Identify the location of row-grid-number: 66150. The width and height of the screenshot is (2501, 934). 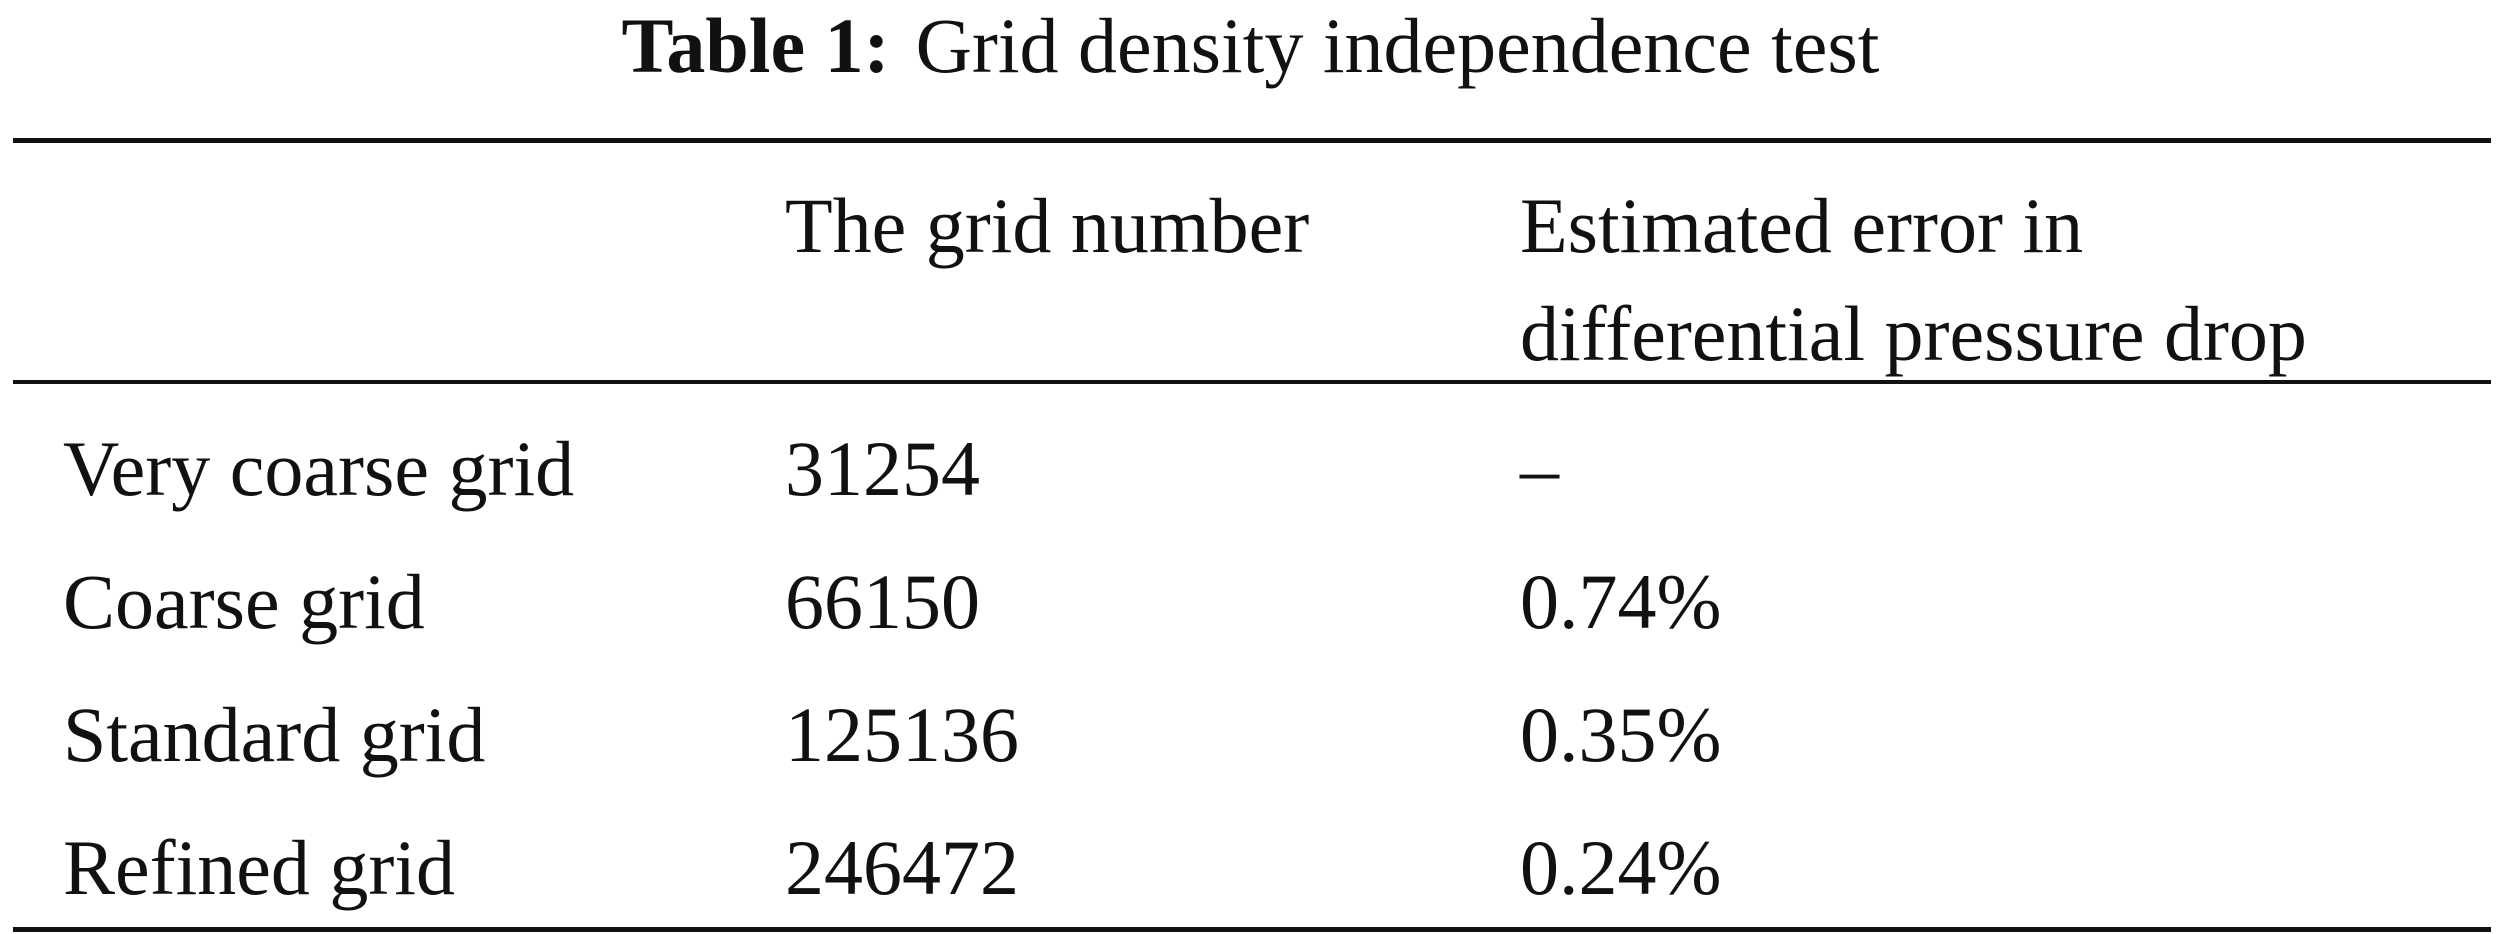
(882, 601).